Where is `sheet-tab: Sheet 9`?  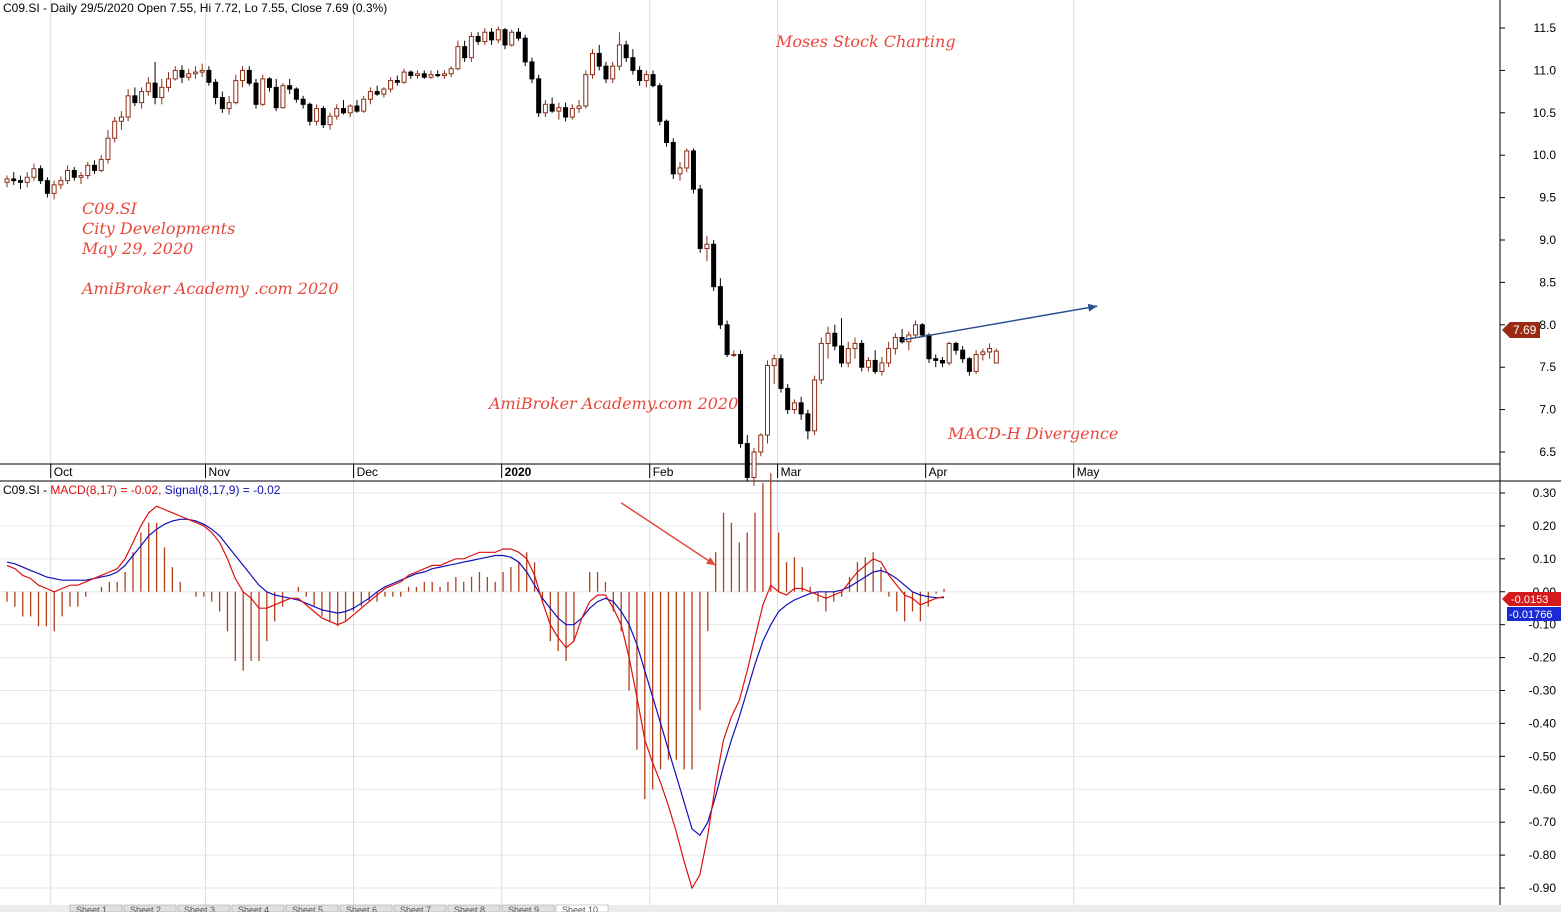
sheet-tab: Sheet 9 is located at coordinates (528, 909).